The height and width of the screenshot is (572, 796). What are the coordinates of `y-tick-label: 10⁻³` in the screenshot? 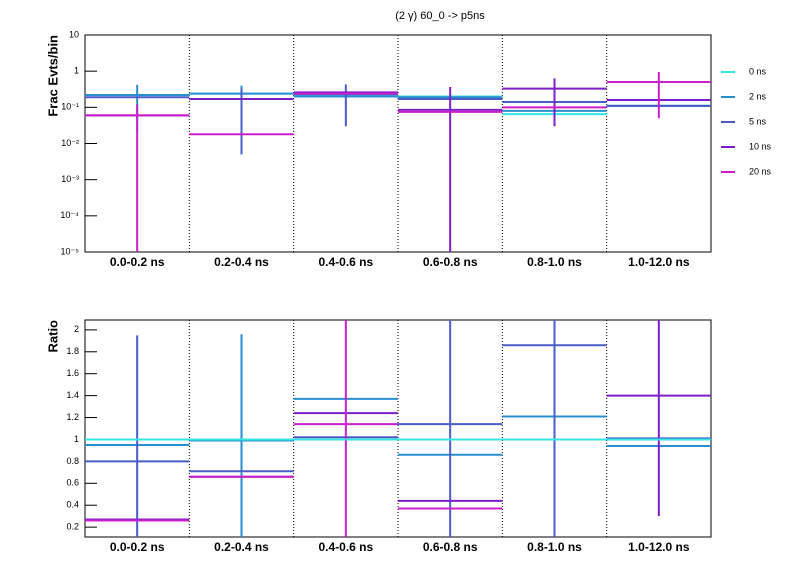 It's located at (70, 179).